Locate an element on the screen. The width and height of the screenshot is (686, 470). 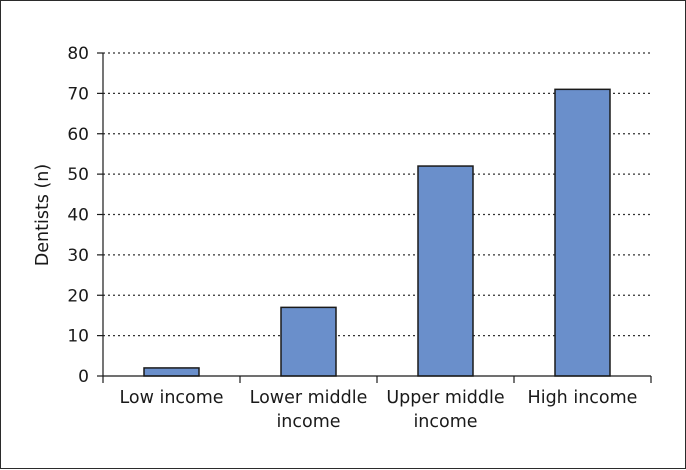
x-category-label-line: Upper middle is located at coordinates (445, 398).